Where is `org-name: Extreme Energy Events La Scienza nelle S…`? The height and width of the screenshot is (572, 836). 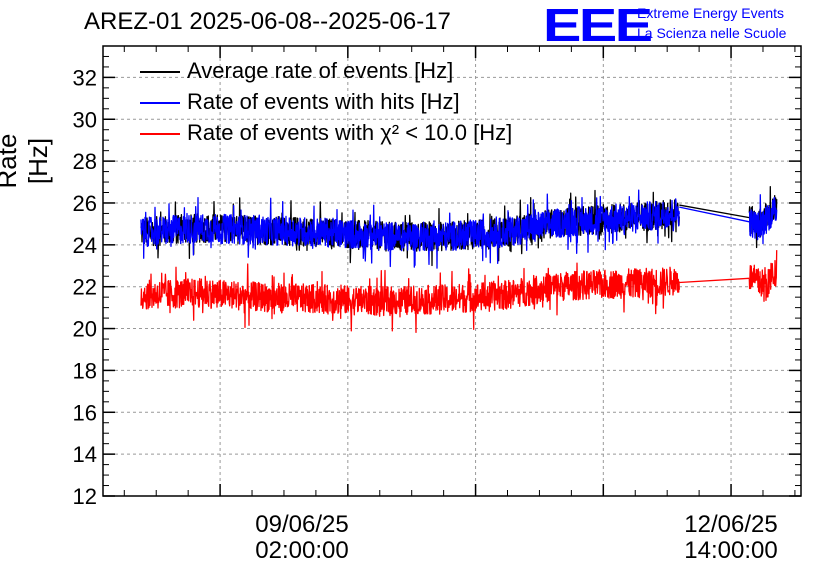 org-name: Extreme Energy Events La Scienza nelle S… is located at coordinates (711, 23).